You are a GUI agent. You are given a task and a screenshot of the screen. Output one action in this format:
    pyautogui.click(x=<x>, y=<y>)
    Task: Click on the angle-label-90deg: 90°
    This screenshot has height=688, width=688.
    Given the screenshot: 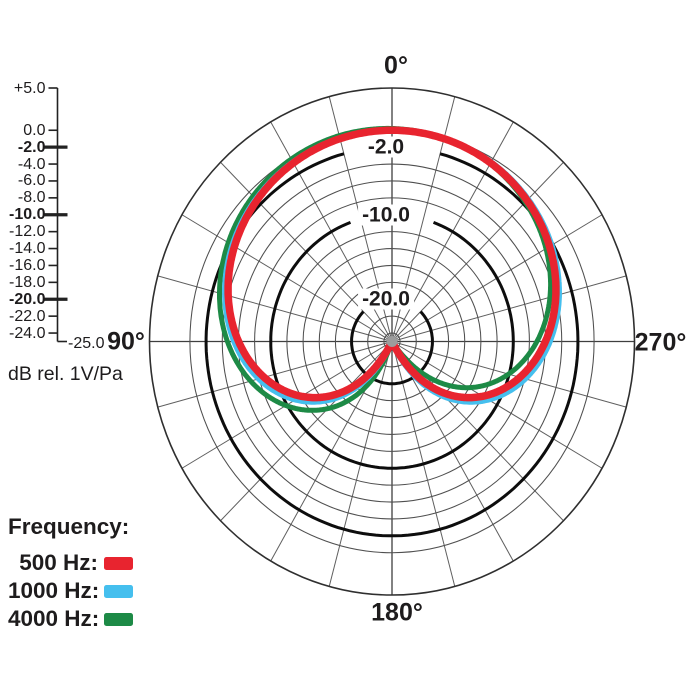 What is the action you would take?
    pyautogui.click(x=126, y=341)
    